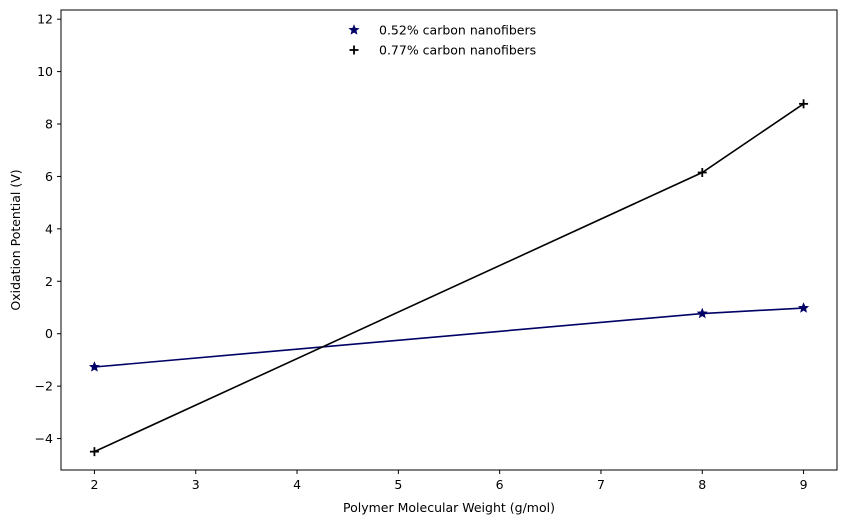 The height and width of the screenshot is (525, 844). I want to click on y-tick-label: 4, so click(49, 228).